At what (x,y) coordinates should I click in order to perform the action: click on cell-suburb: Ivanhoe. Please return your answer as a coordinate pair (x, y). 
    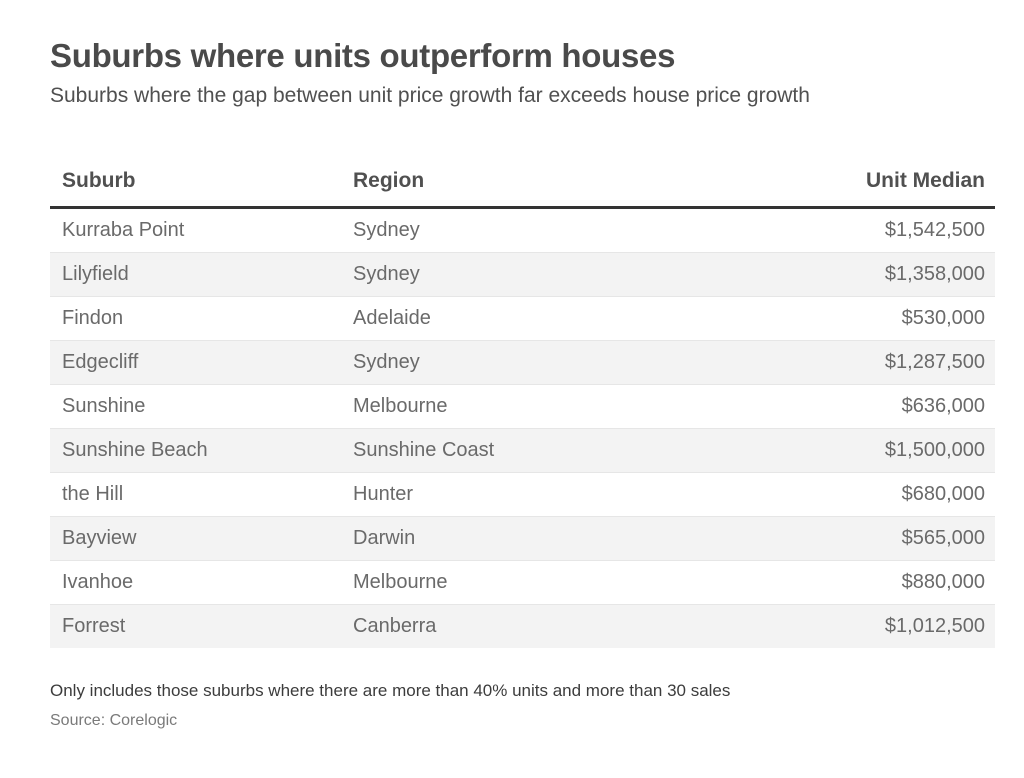
    Looking at the image, I should click on (195, 582).